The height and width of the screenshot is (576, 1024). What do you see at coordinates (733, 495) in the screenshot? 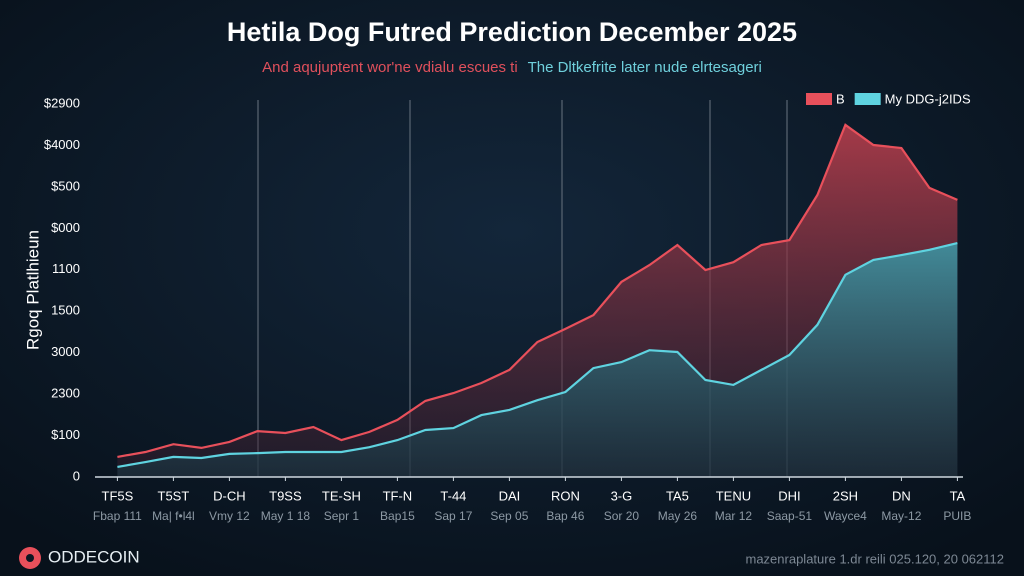
I see `x-tick-label: TENU` at bounding box center [733, 495].